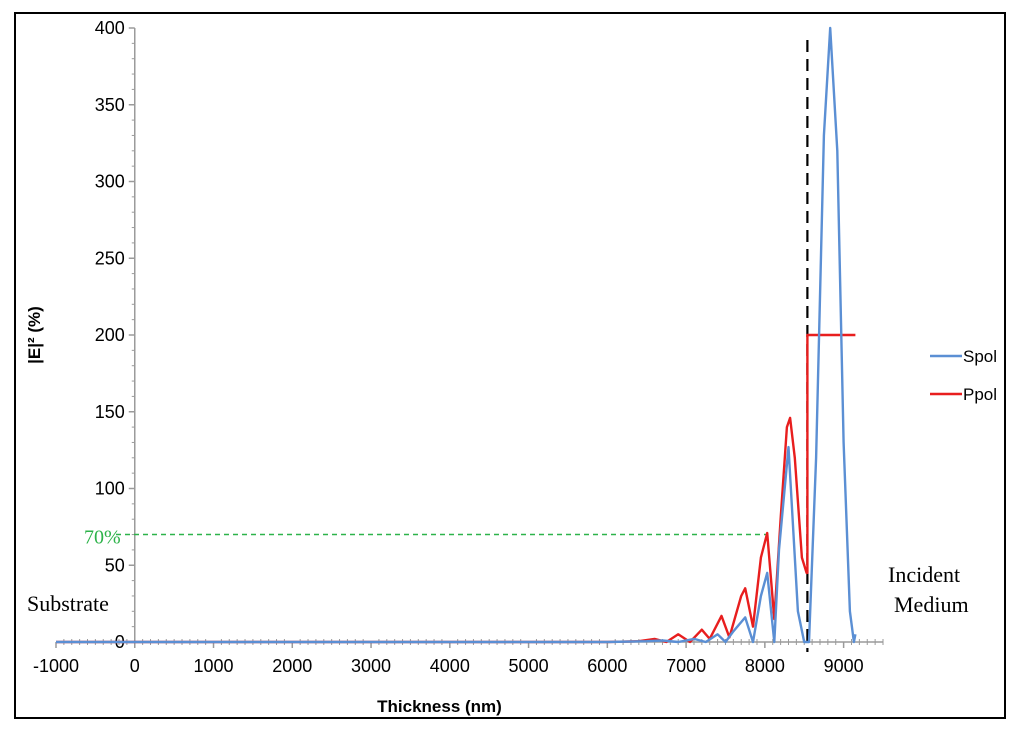 The image size is (1024, 734). What do you see at coordinates (56, 666) in the screenshot?
I see `x-tick-label: -1000` at bounding box center [56, 666].